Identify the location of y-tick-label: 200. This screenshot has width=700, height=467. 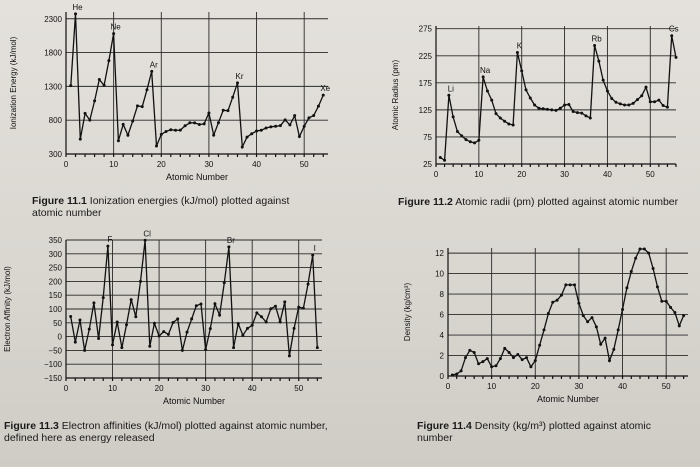
(56, 281).